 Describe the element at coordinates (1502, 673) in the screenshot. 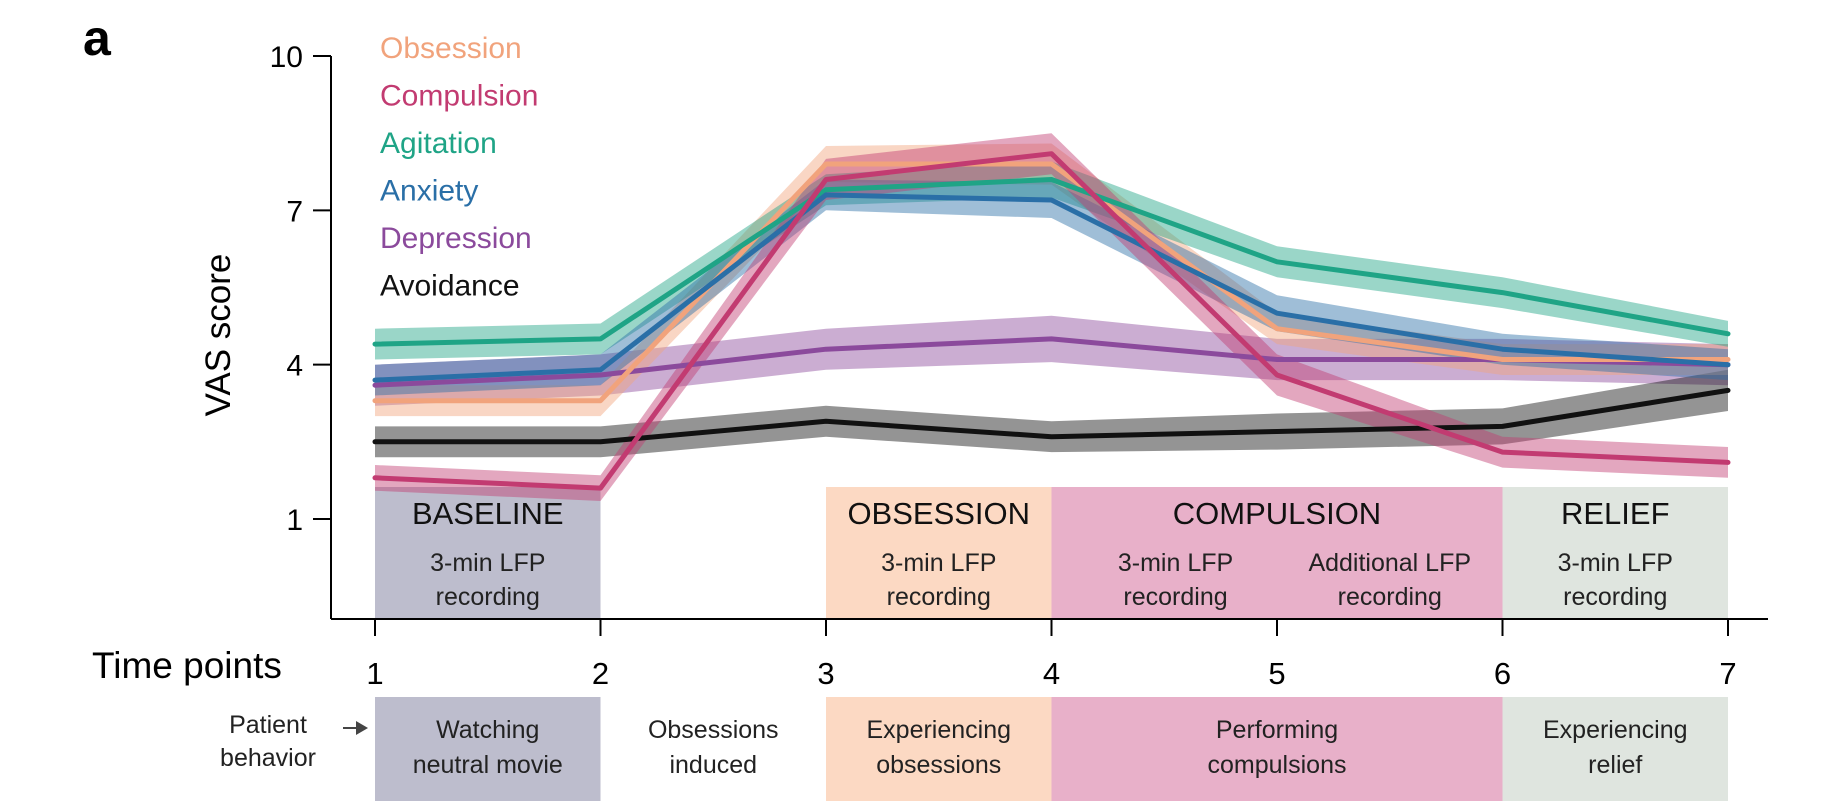

I see `x-tick-label-6: 6` at that location.